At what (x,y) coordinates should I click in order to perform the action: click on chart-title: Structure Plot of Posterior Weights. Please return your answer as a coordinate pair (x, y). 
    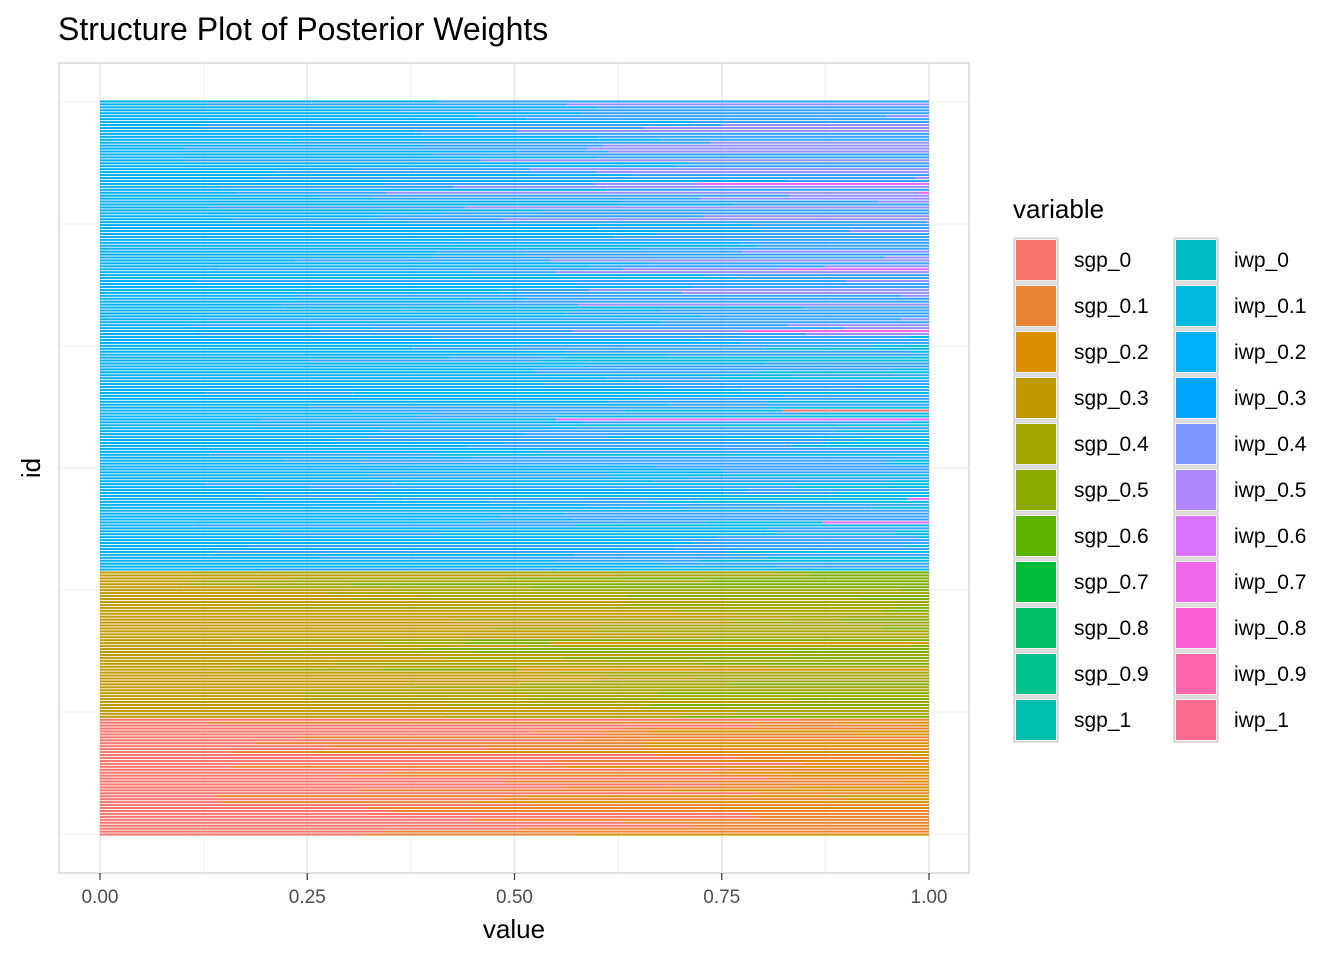
    Looking at the image, I should click on (303, 29).